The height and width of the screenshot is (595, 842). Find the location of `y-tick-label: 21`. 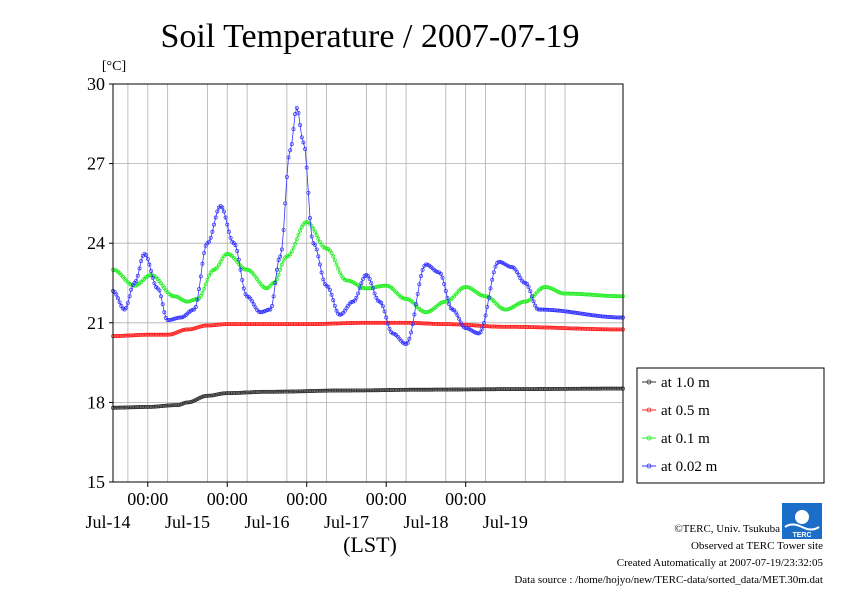

y-tick-label: 21 is located at coordinates (96, 323).